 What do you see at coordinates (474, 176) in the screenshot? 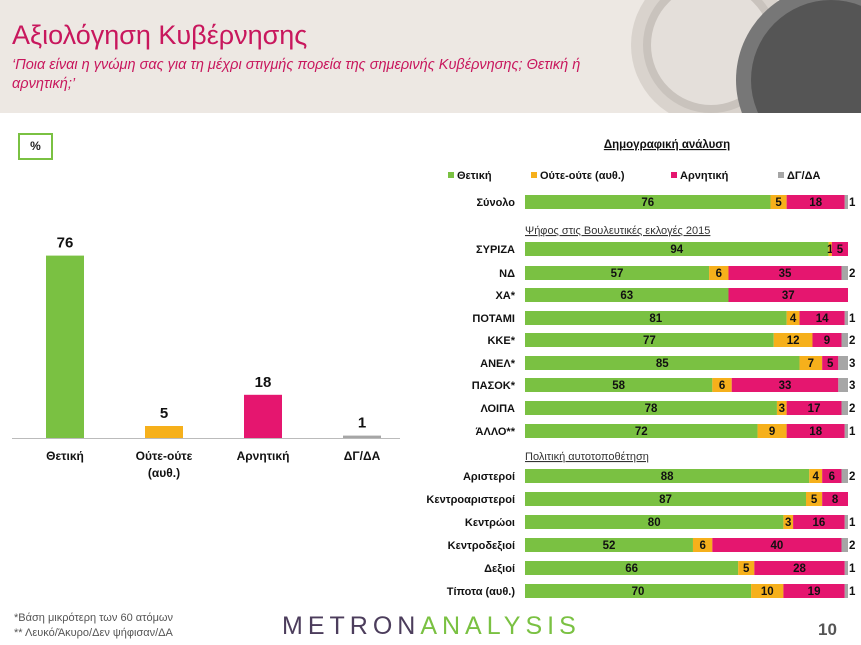
I see `legend-label-0: Θετική` at bounding box center [474, 176].